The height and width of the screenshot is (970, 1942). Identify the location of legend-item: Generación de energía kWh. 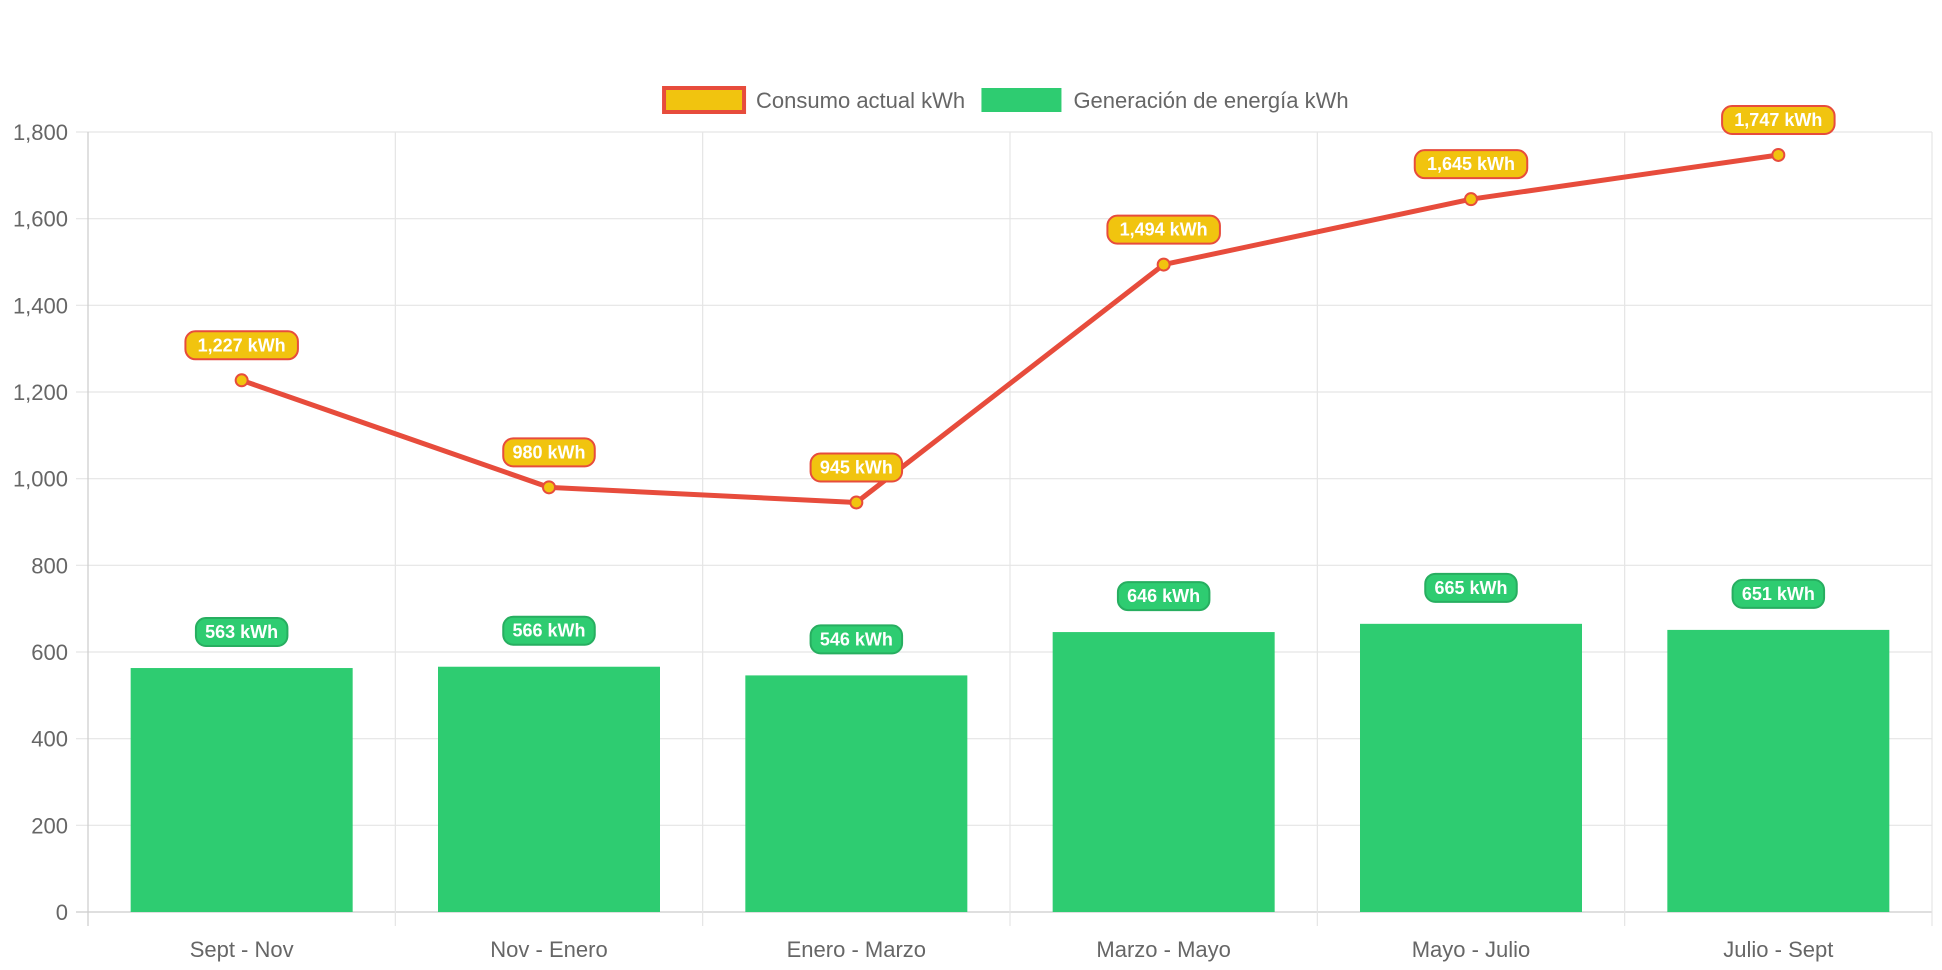
(1165, 100).